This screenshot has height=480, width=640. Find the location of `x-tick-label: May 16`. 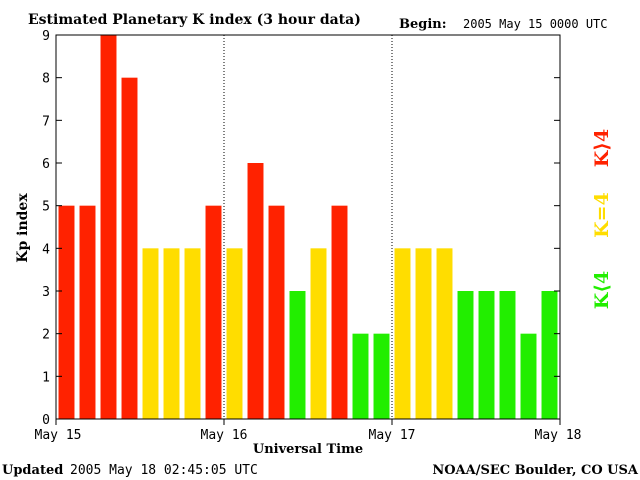

x-tick-label: May 16 is located at coordinates (224, 435).